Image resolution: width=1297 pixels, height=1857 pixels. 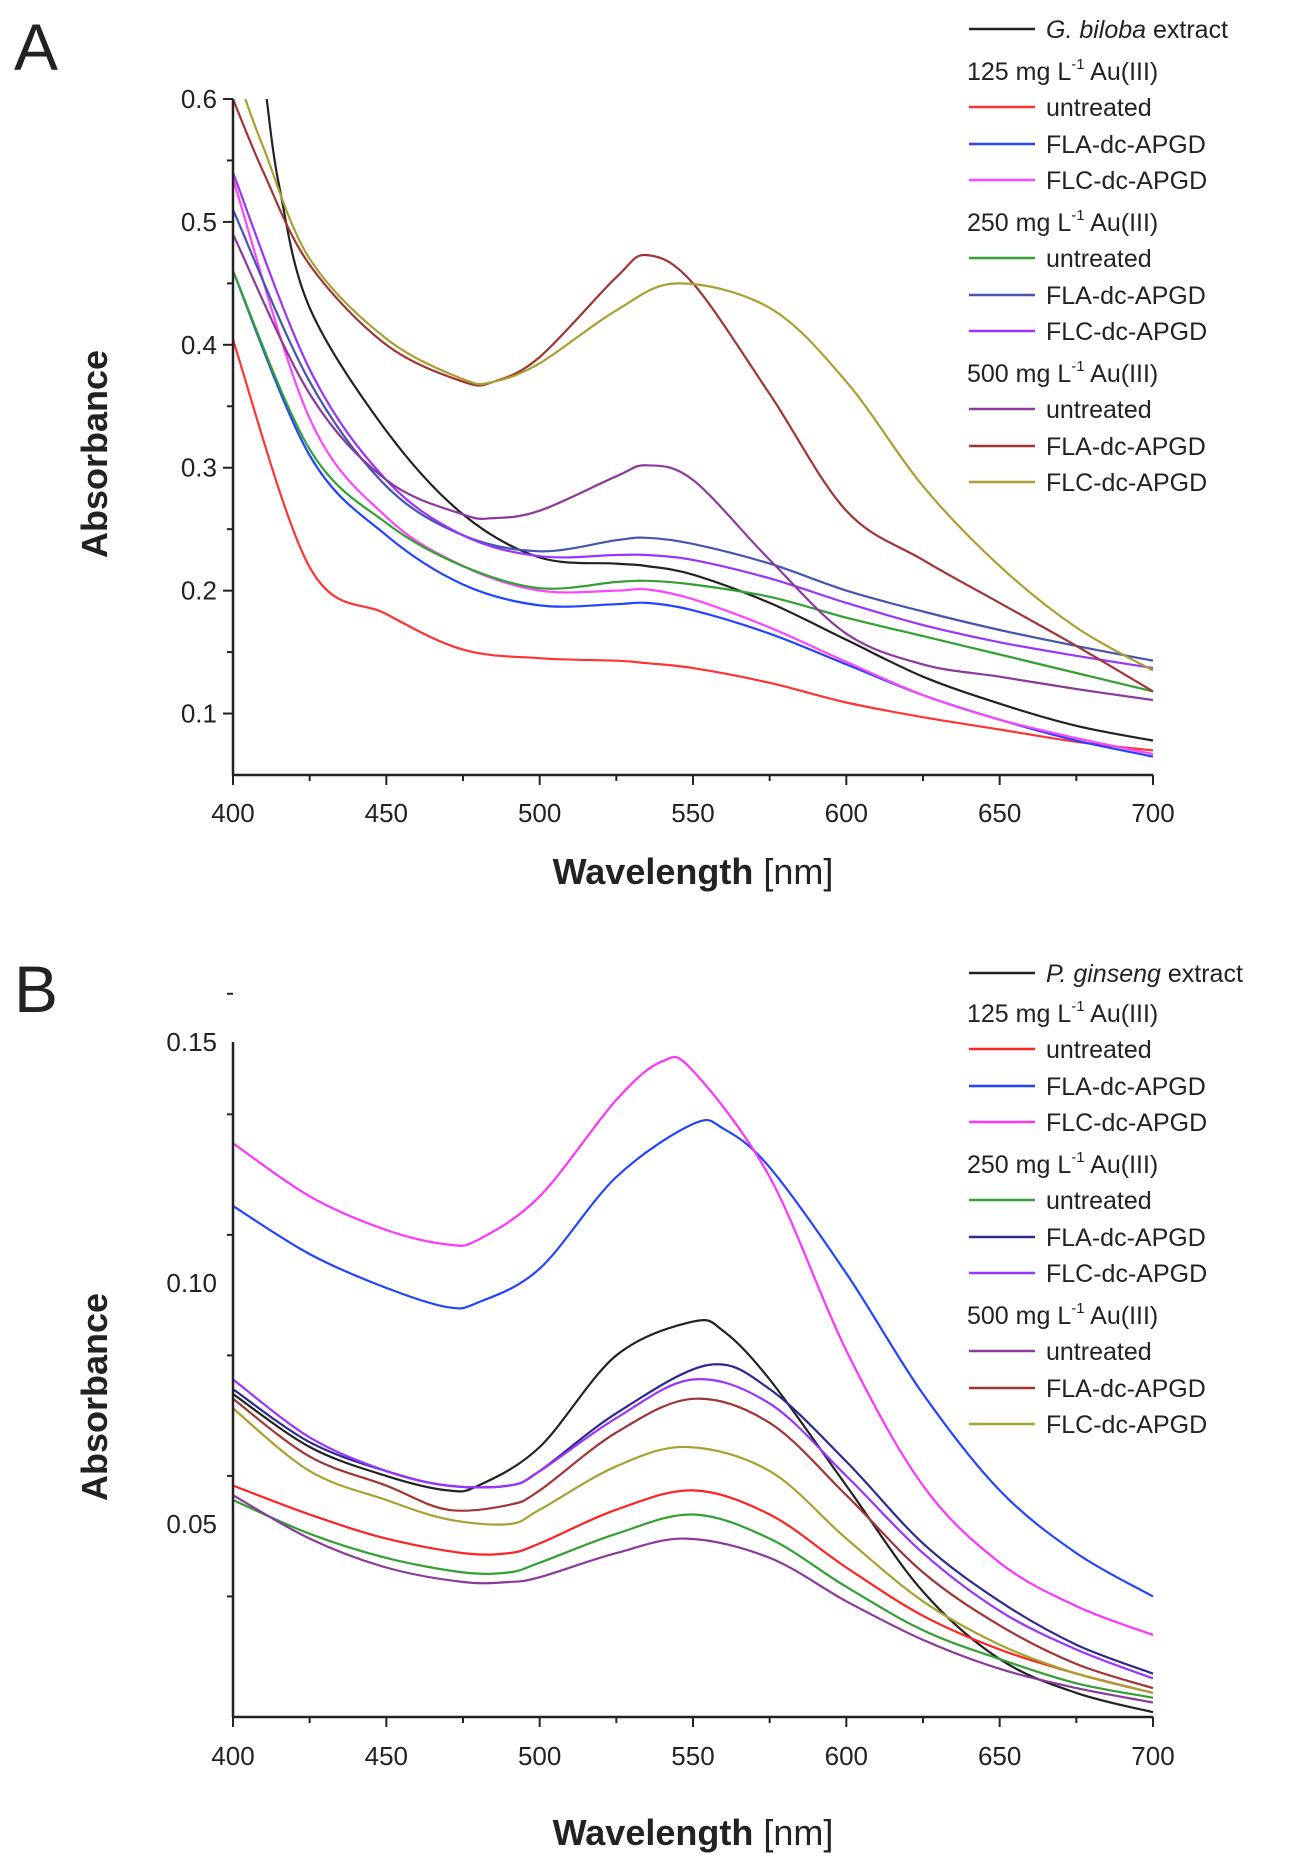 What do you see at coordinates (1062, 222) in the screenshot?
I see `legend-group-header: 250 mg L-1 Au(III)` at bounding box center [1062, 222].